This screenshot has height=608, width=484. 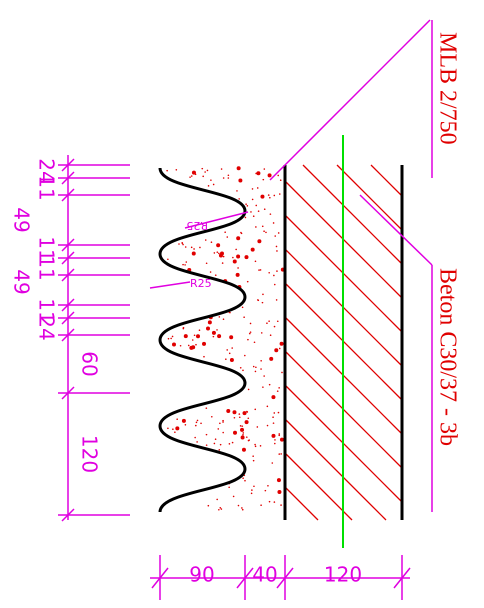 I want to click on label: MLB 2/750, so click(x=447, y=88).